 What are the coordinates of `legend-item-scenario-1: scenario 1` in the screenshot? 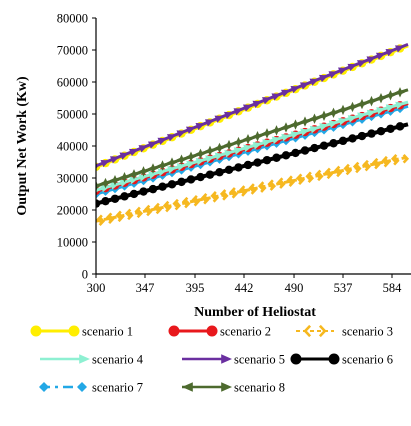 It's located at (81, 332).